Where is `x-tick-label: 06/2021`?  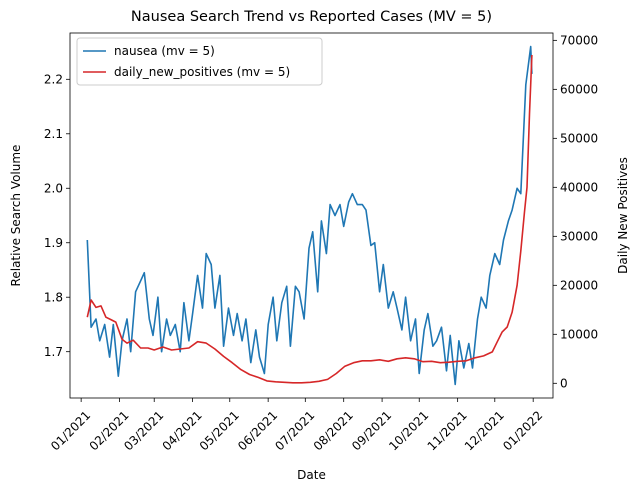 x-tick-label: 06/2021 is located at coordinates (257, 430).